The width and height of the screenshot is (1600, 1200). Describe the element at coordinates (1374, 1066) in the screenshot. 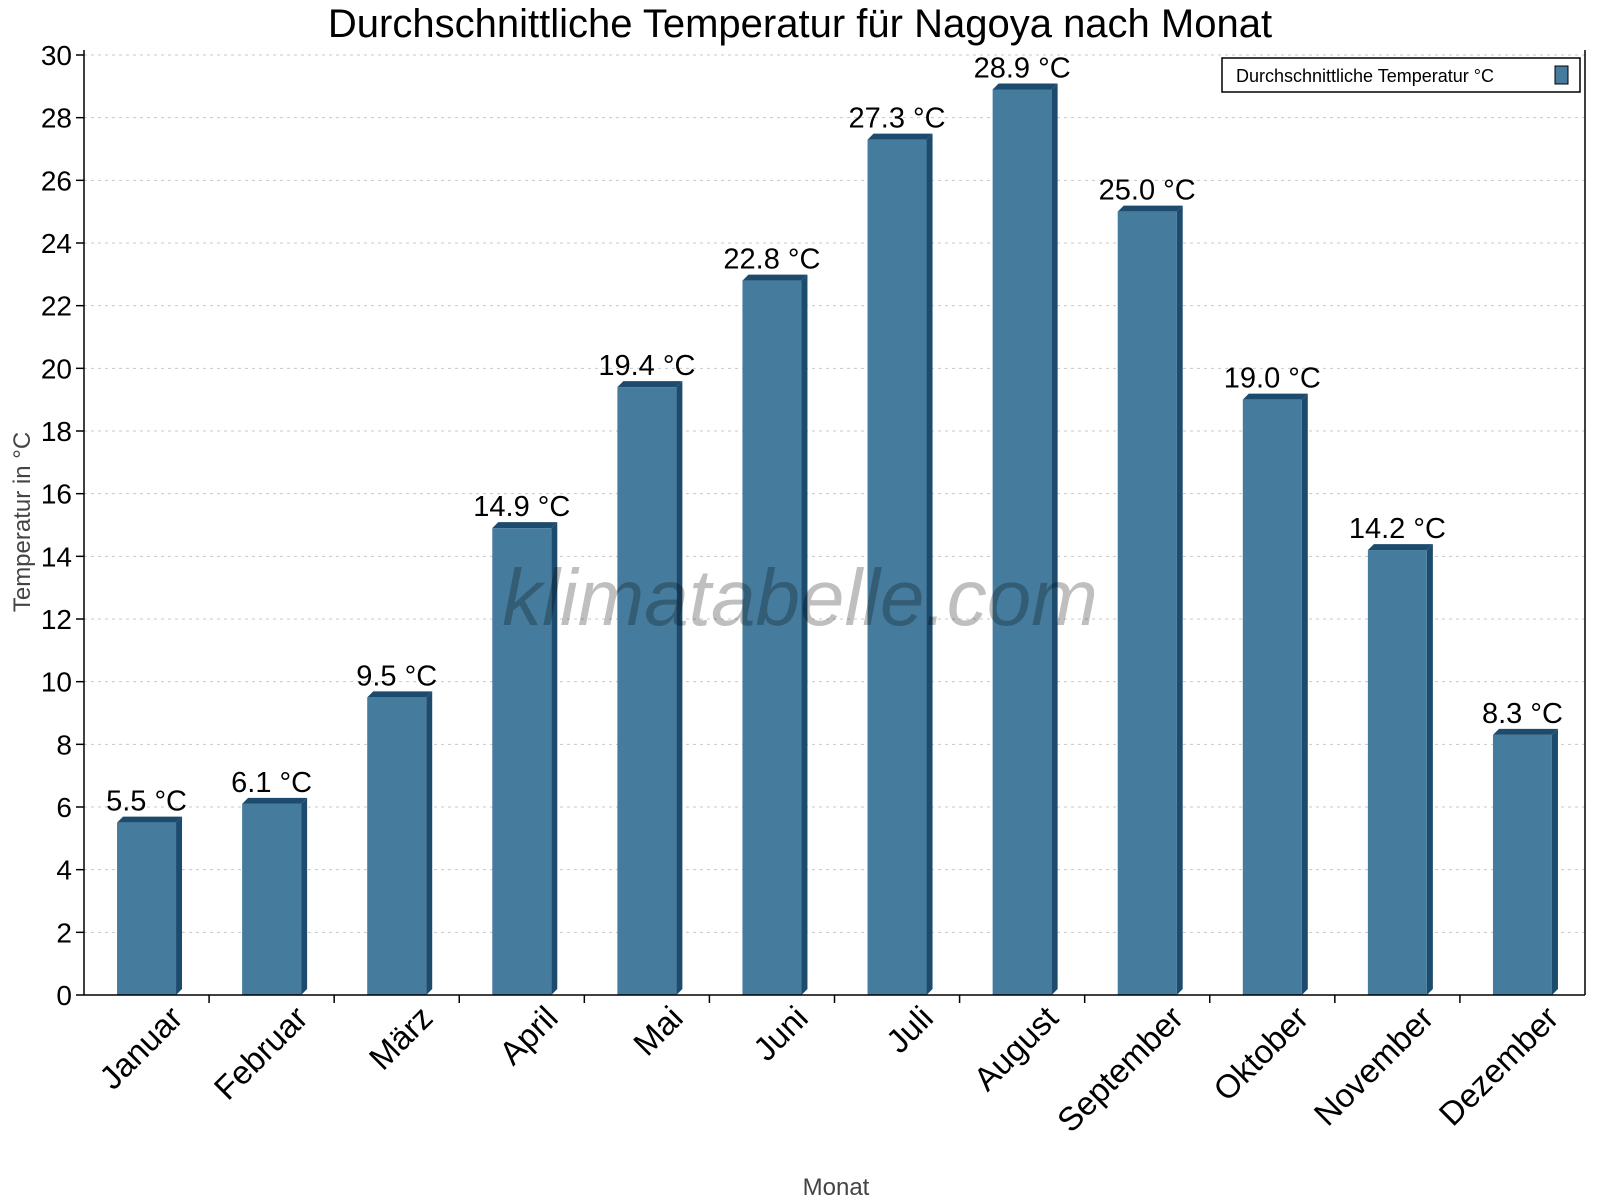

I see `x-tick-label: November` at that location.